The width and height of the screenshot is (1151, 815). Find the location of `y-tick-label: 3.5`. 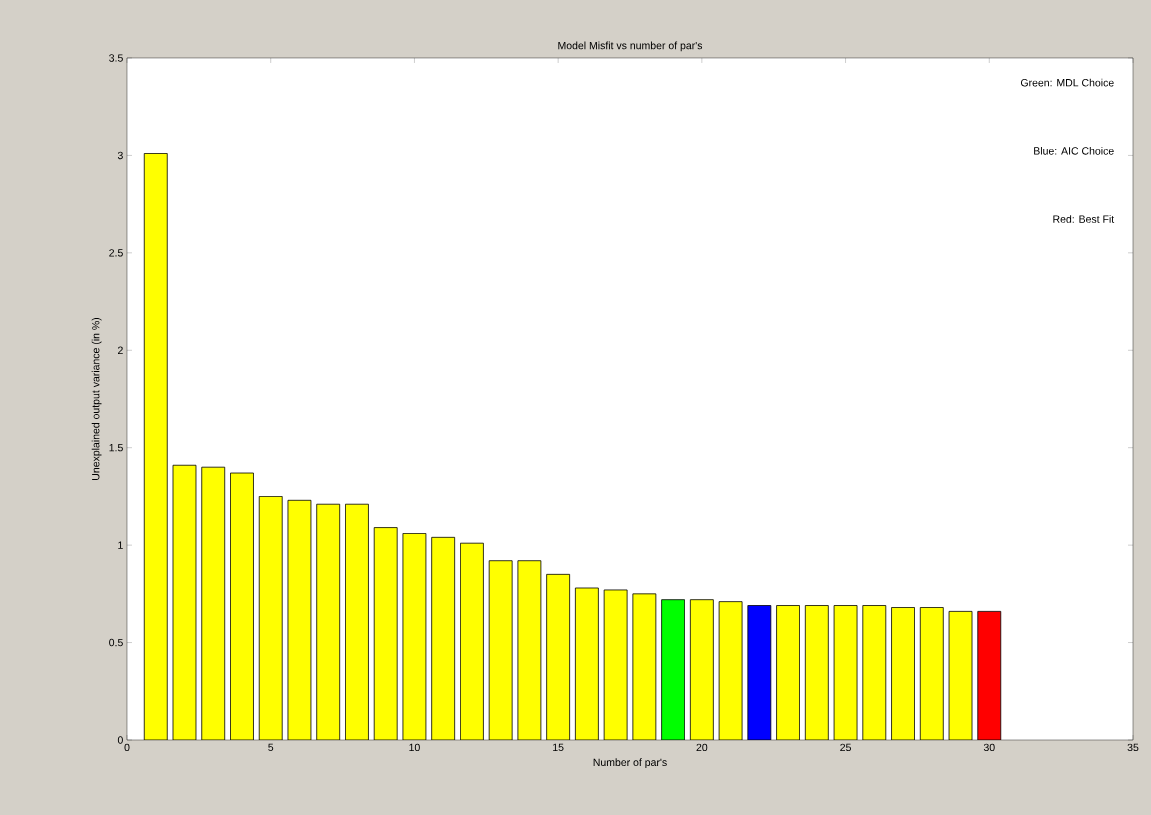

y-tick-label: 3.5 is located at coordinates (116, 58).